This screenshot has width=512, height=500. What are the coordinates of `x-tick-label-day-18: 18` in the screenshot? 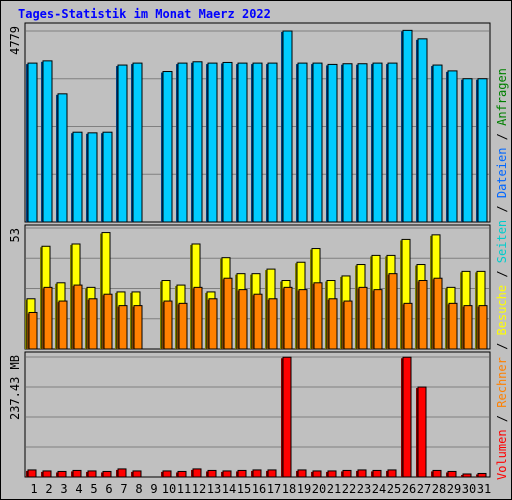 It's located at (289, 489).